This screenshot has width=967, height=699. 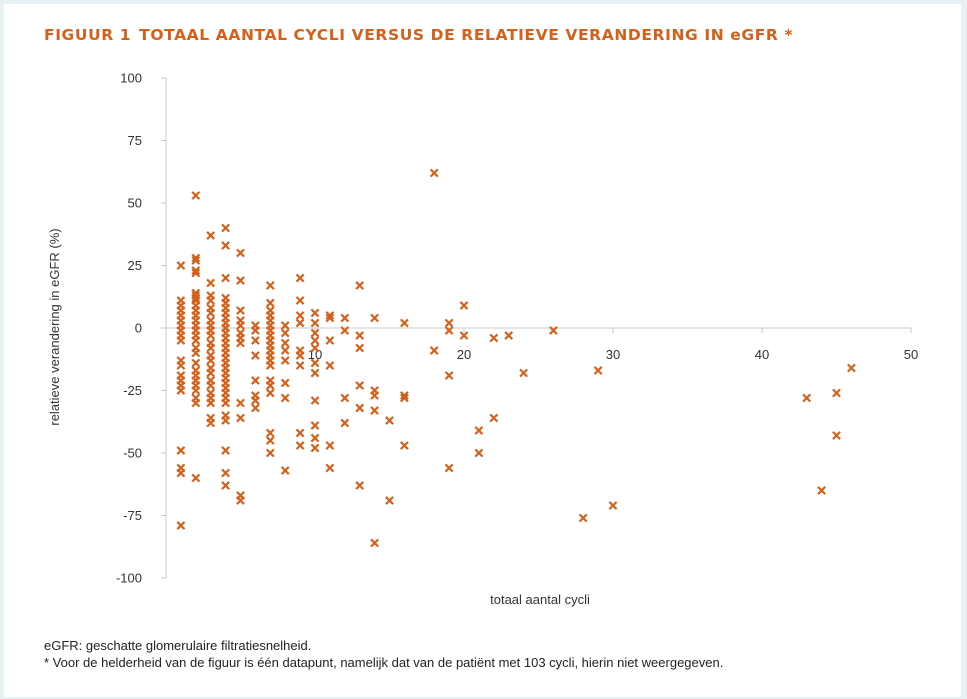 I want to click on y-tick-label: 75, so click(x=135, y=140).